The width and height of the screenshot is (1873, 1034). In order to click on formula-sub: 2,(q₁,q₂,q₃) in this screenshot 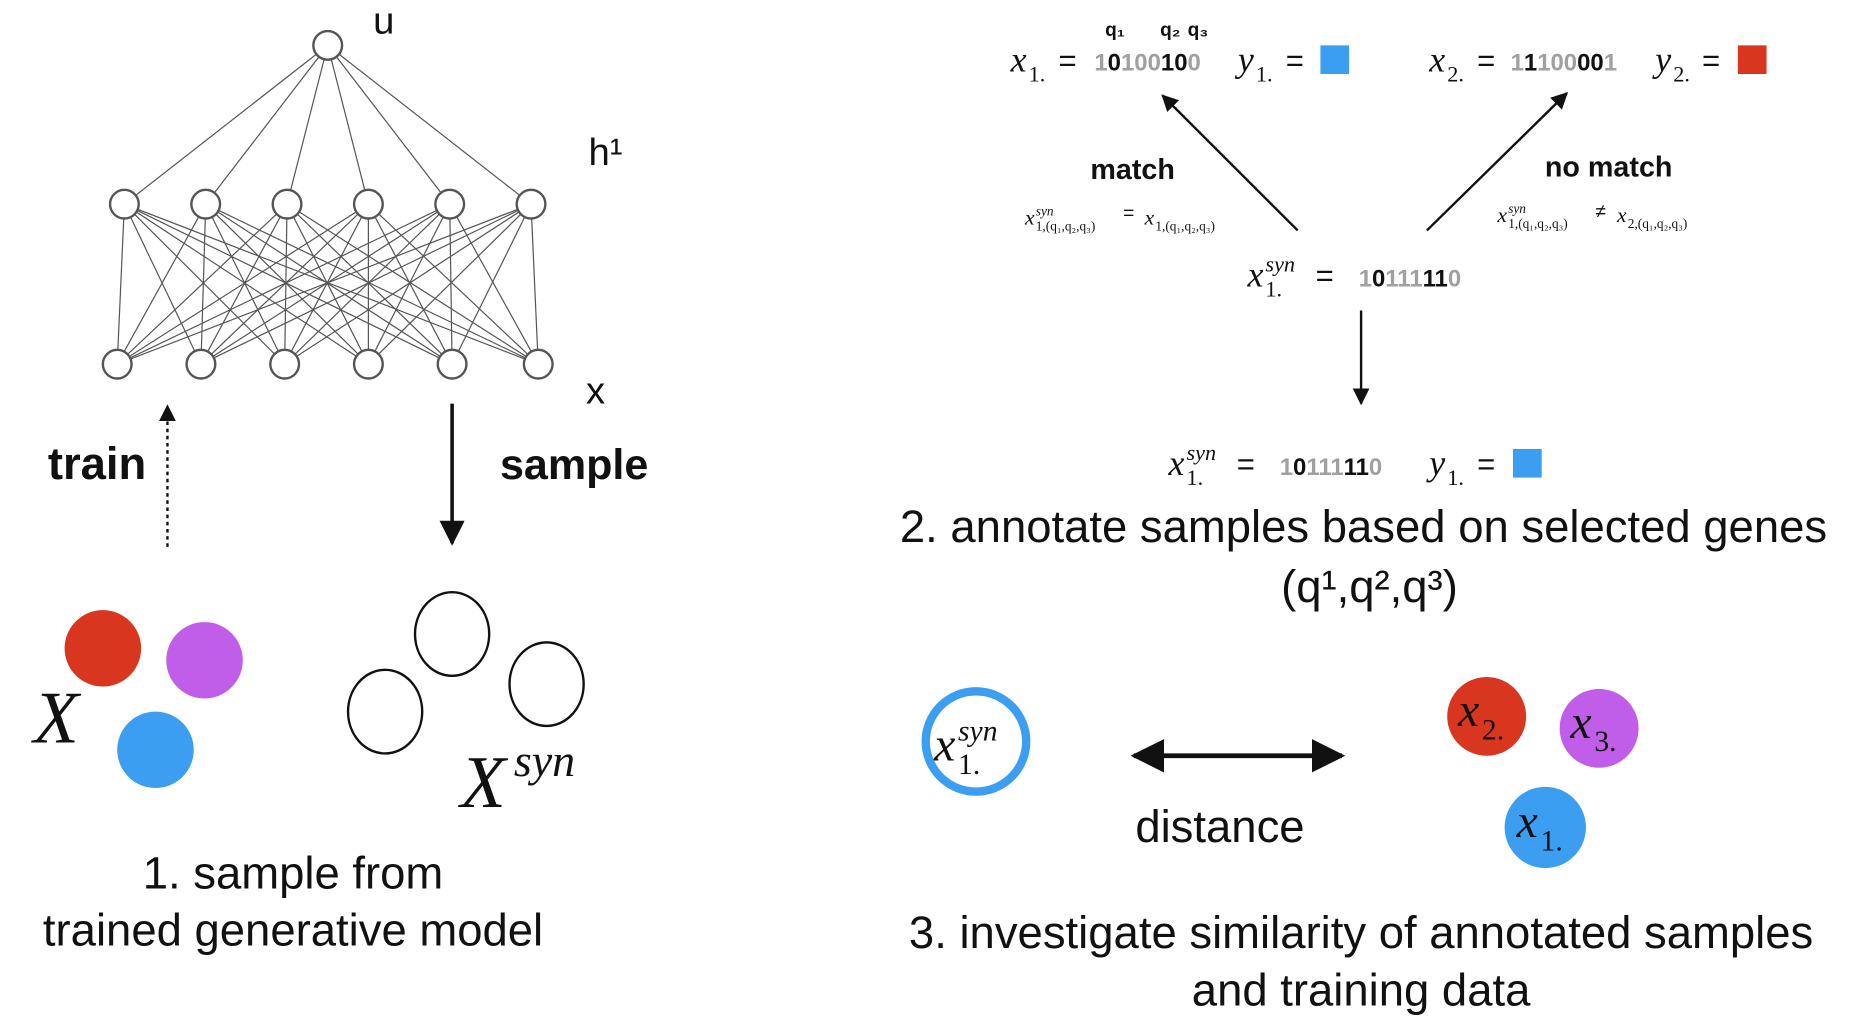, I will do `click(1658, 223)`.